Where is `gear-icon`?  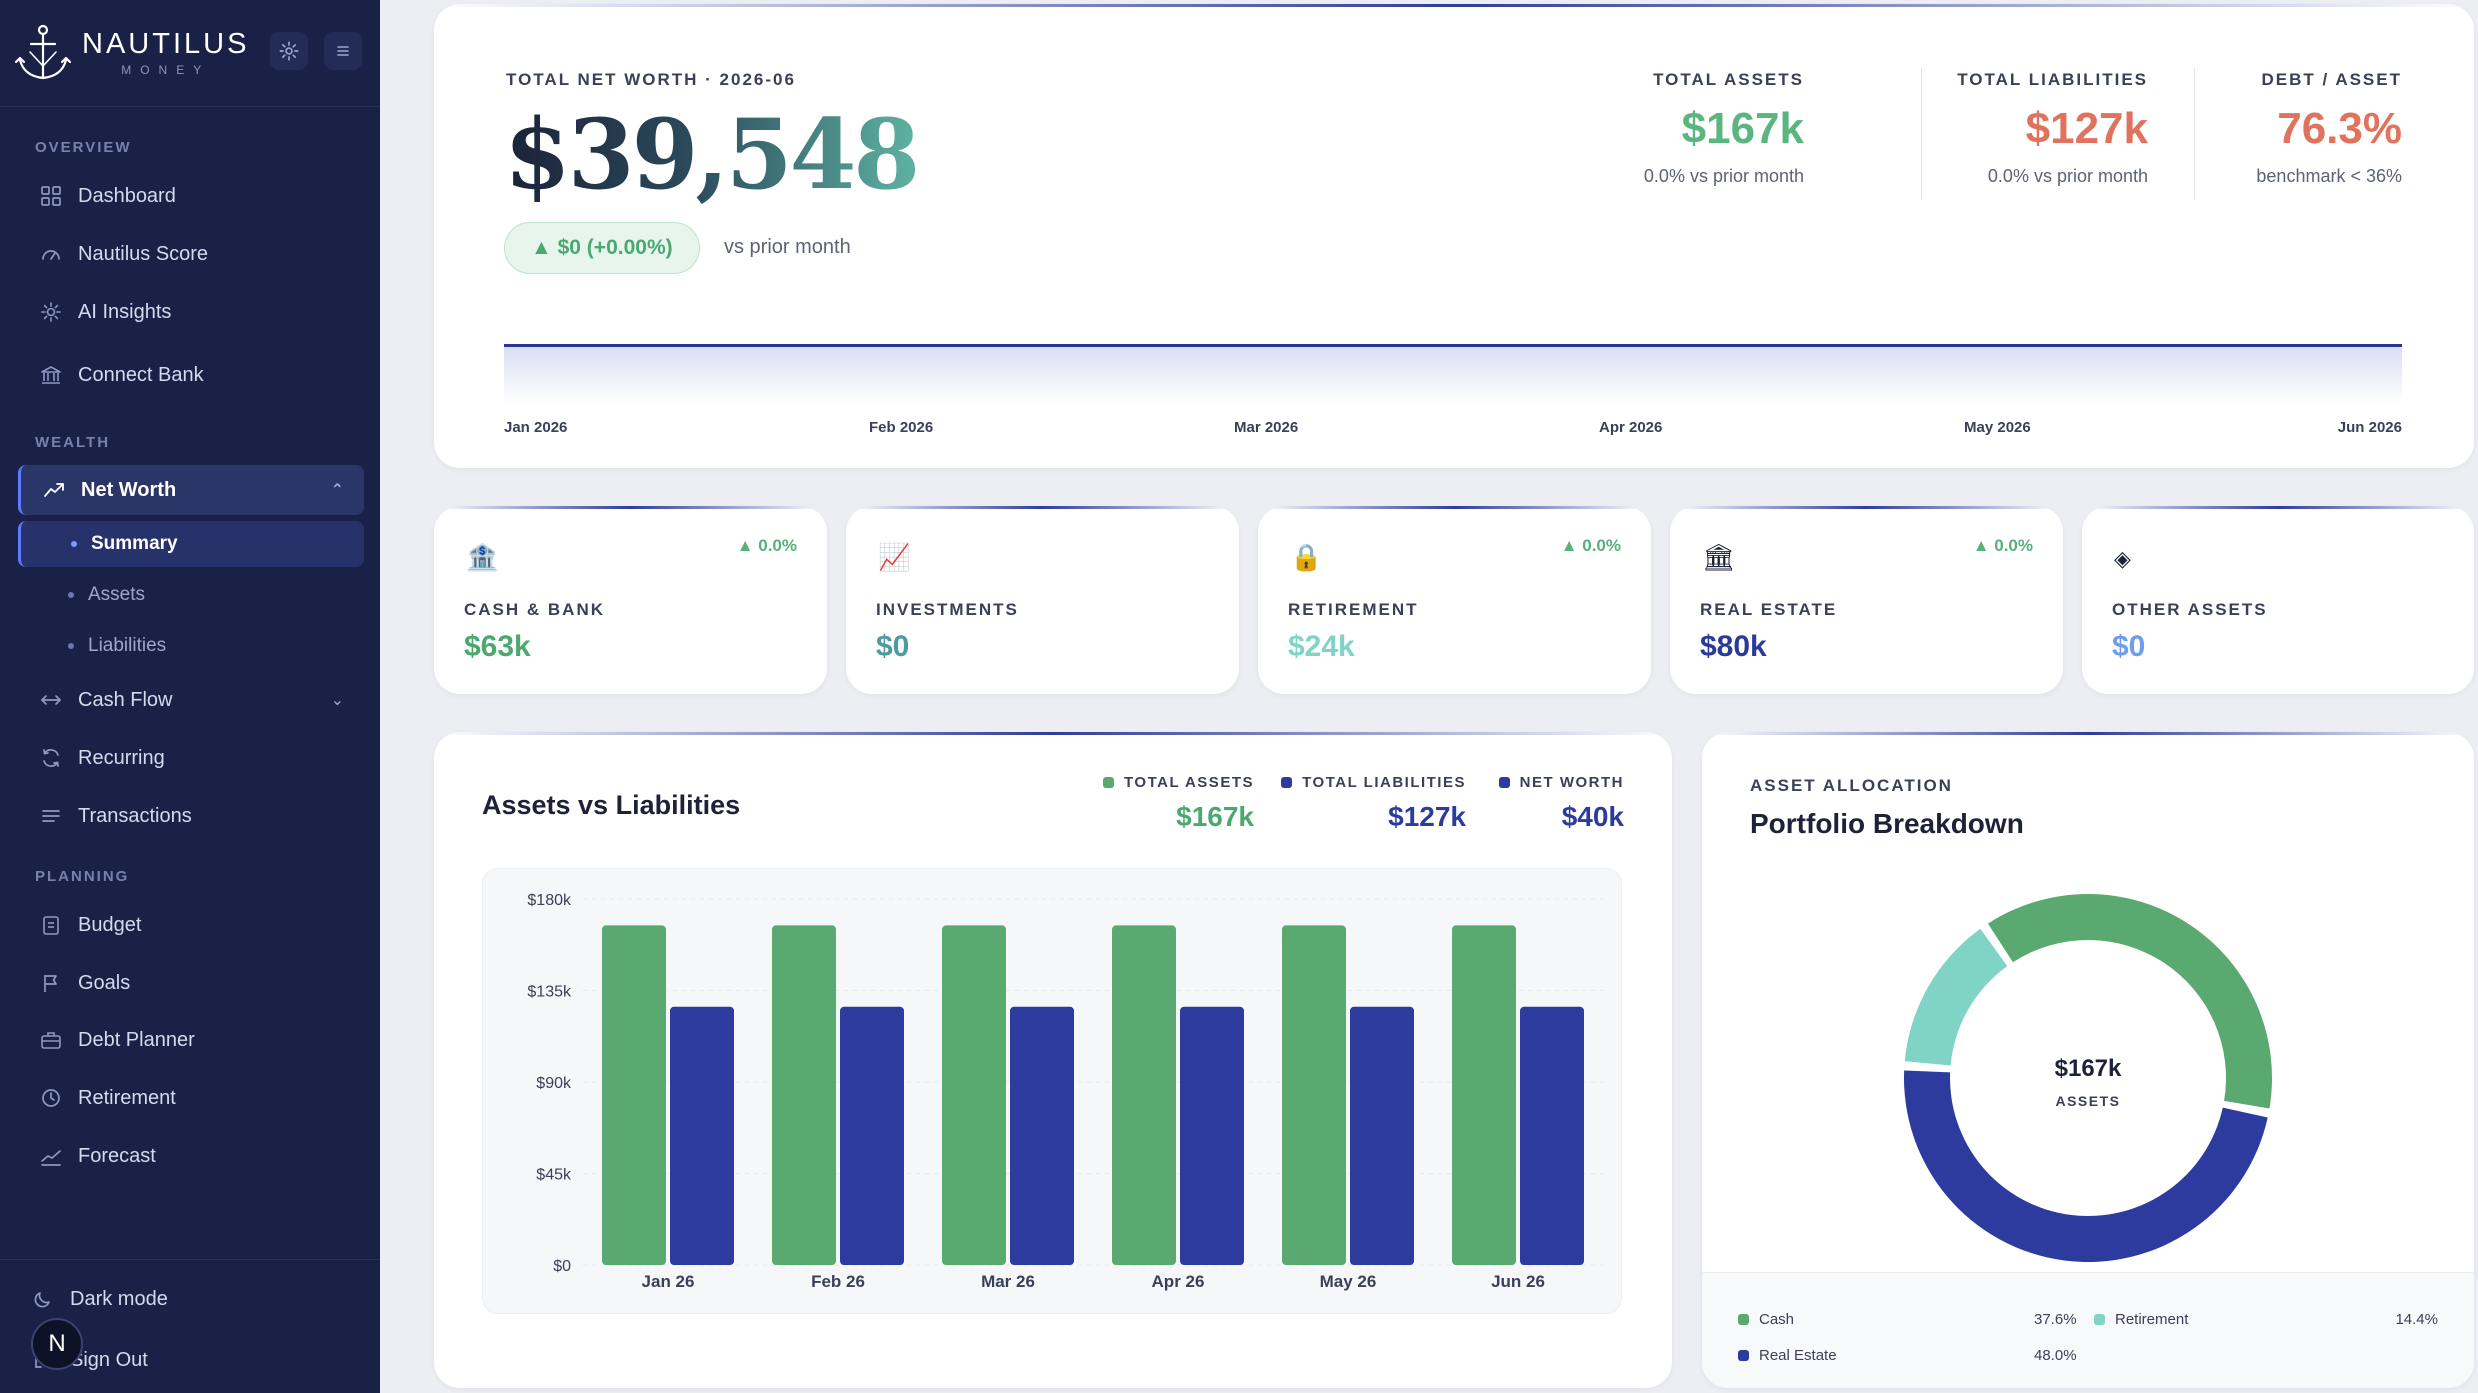
gear-icon is located at coordinates (289, 51).